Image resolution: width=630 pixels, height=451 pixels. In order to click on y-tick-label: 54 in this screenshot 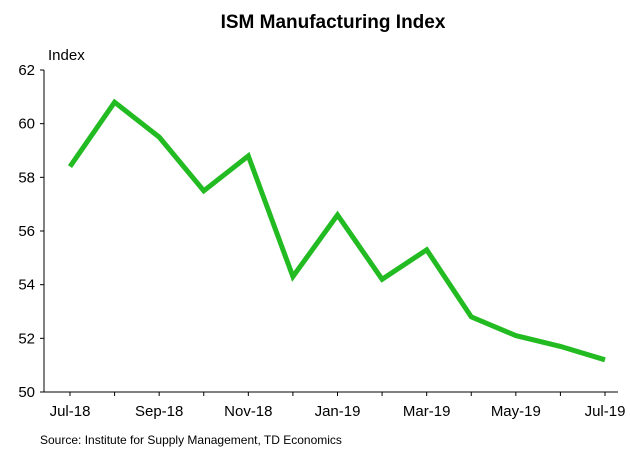, I will do `click(26, 285)`.